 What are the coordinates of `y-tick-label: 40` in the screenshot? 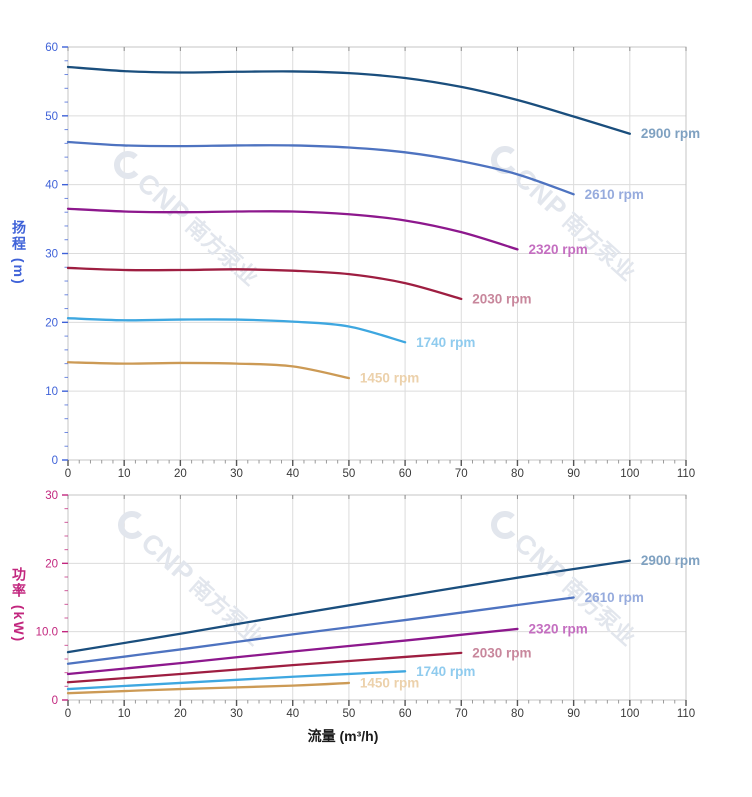 It's located at (51, 186).